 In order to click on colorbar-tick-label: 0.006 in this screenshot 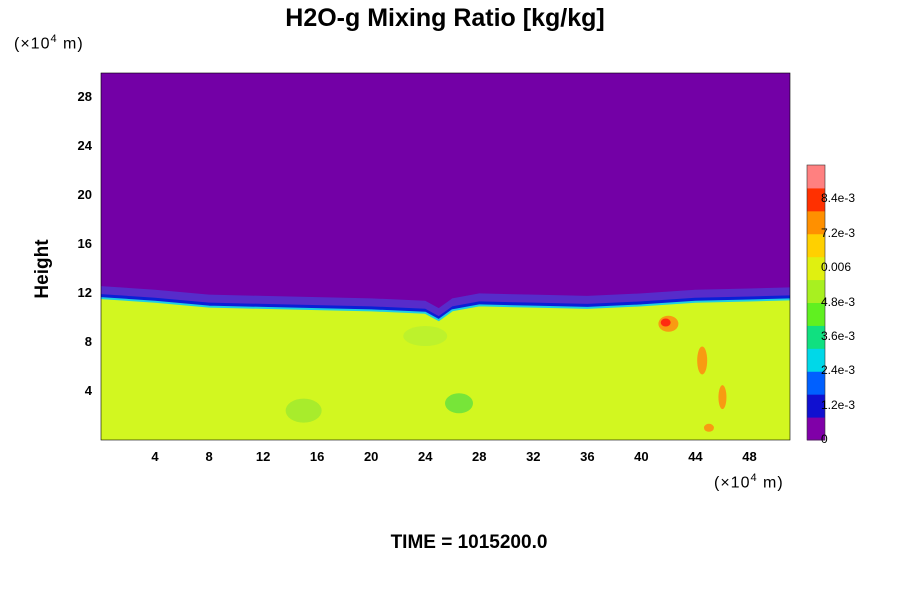, I will do `click(836, 267)`.